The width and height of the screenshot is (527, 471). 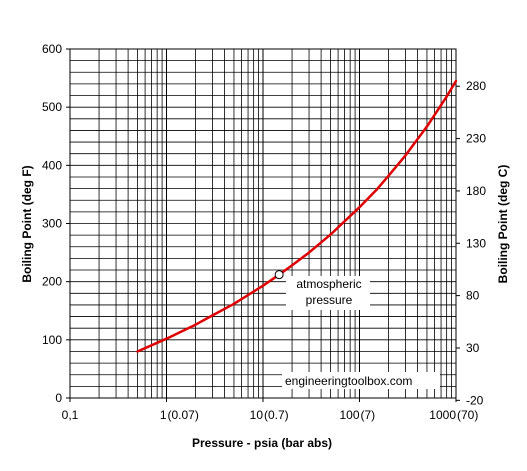 What do you see at coordinates (52, 282) in the screenshot?
I see `y-tick-label: 200` at bounding box center [52, 282].